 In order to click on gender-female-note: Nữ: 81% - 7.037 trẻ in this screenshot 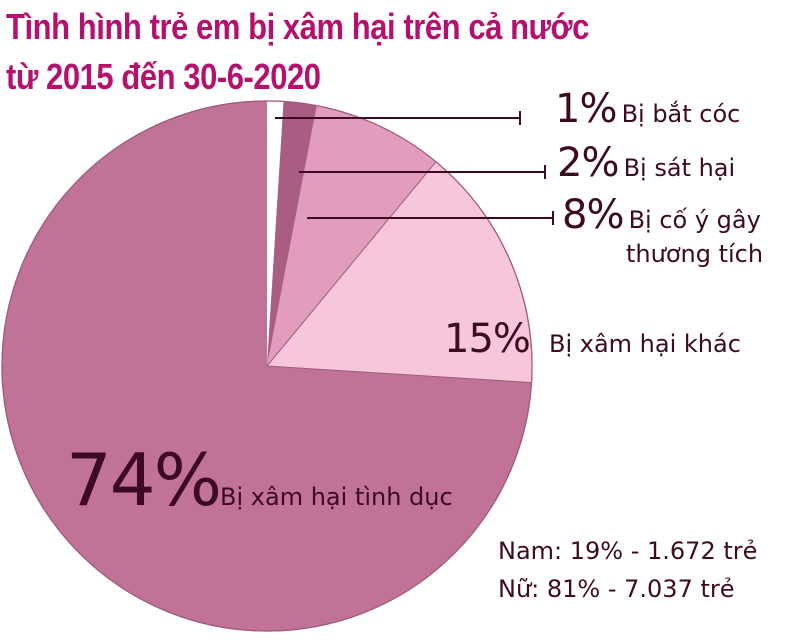, I will do `click(616, 589)`.